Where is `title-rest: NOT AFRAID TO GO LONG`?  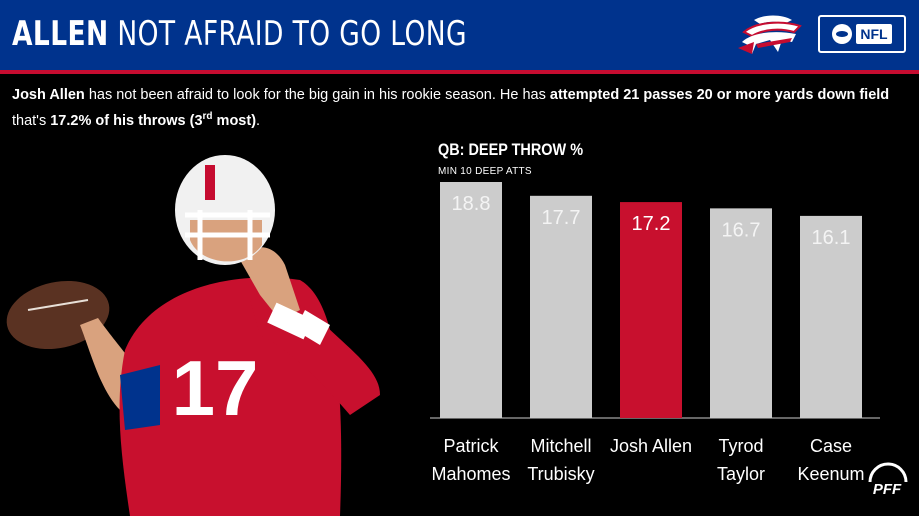
title-rest: NOT AFRAID TO GO LONG is located at coordinates (292, 34).